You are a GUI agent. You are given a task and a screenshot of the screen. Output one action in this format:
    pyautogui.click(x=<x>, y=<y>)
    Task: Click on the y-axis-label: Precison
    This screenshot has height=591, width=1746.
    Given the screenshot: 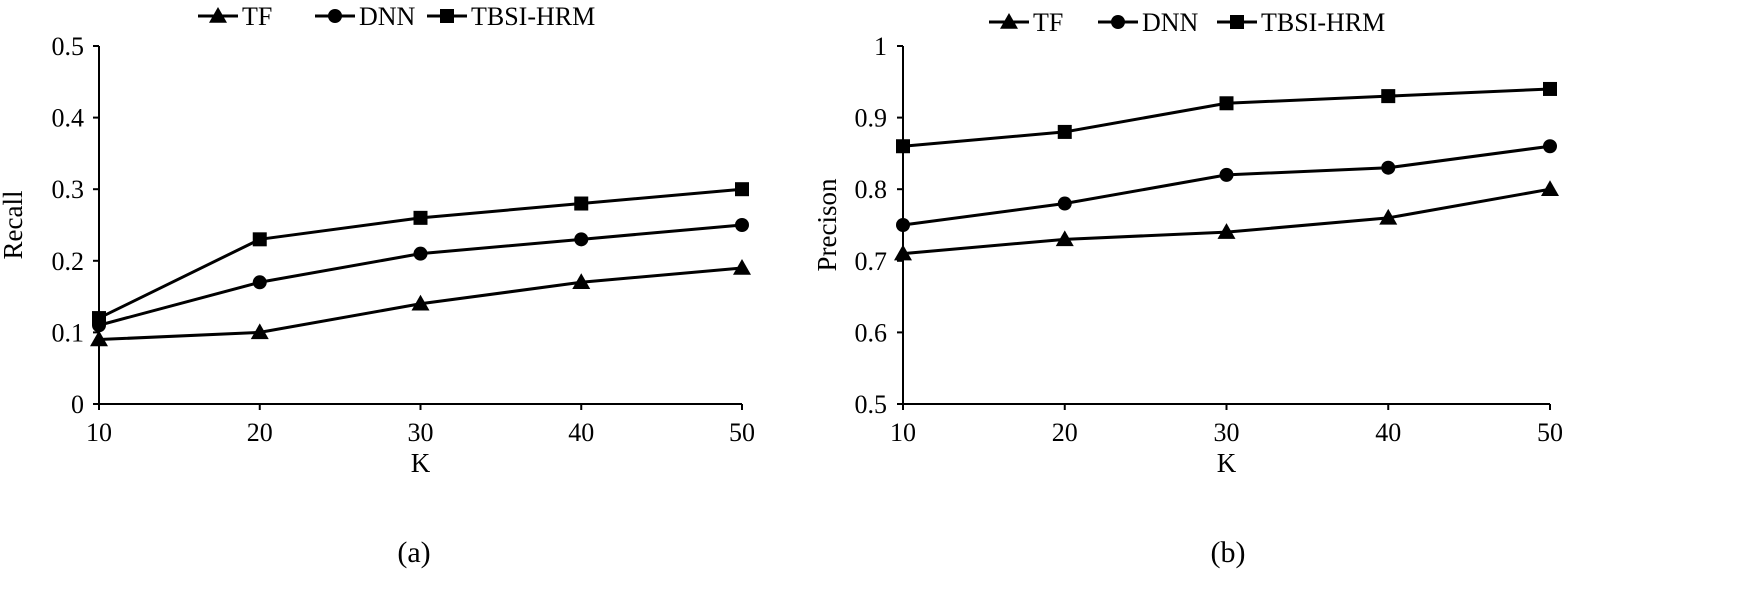 What is the action you would take?
    pyautogui.click(x=827, y=224)
    